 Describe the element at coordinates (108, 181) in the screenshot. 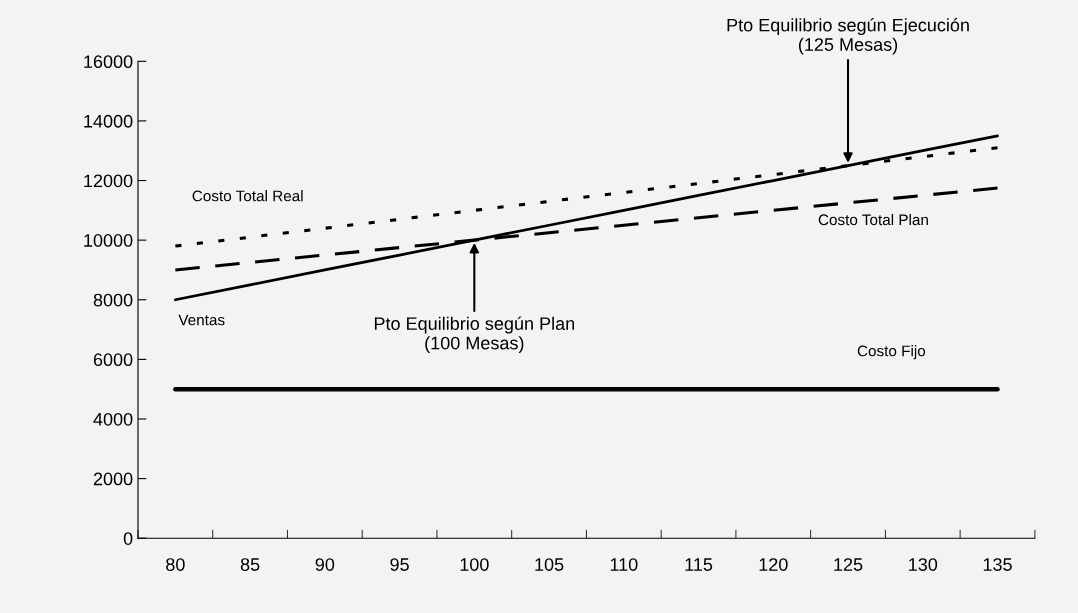

I see `y-tick-label: 12000` at that location.